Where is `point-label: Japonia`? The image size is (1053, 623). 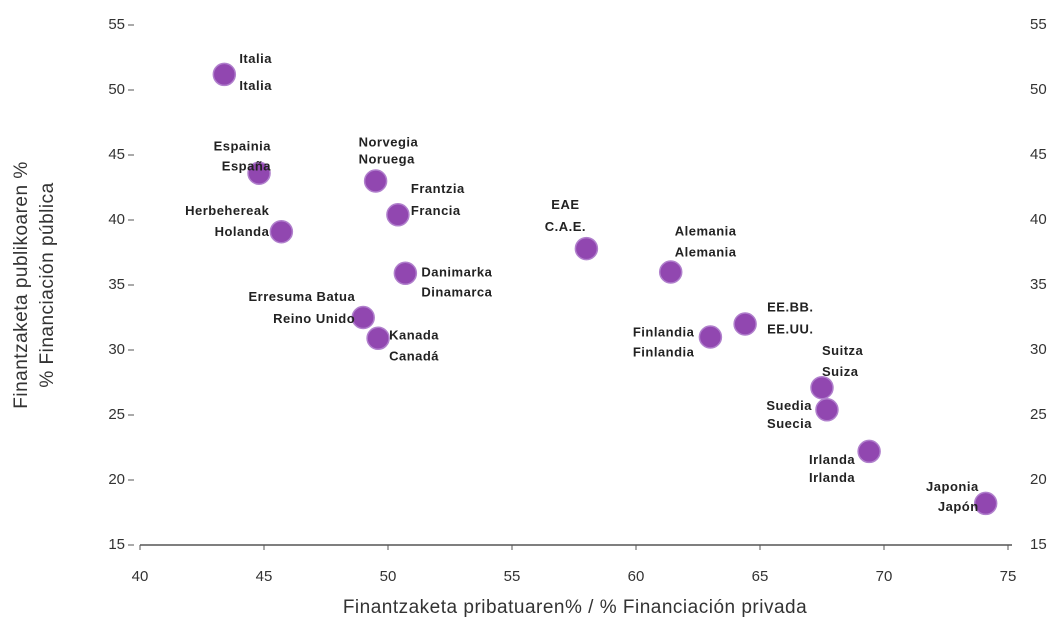 point-label: Japonia is located at coordinates (952, 486).